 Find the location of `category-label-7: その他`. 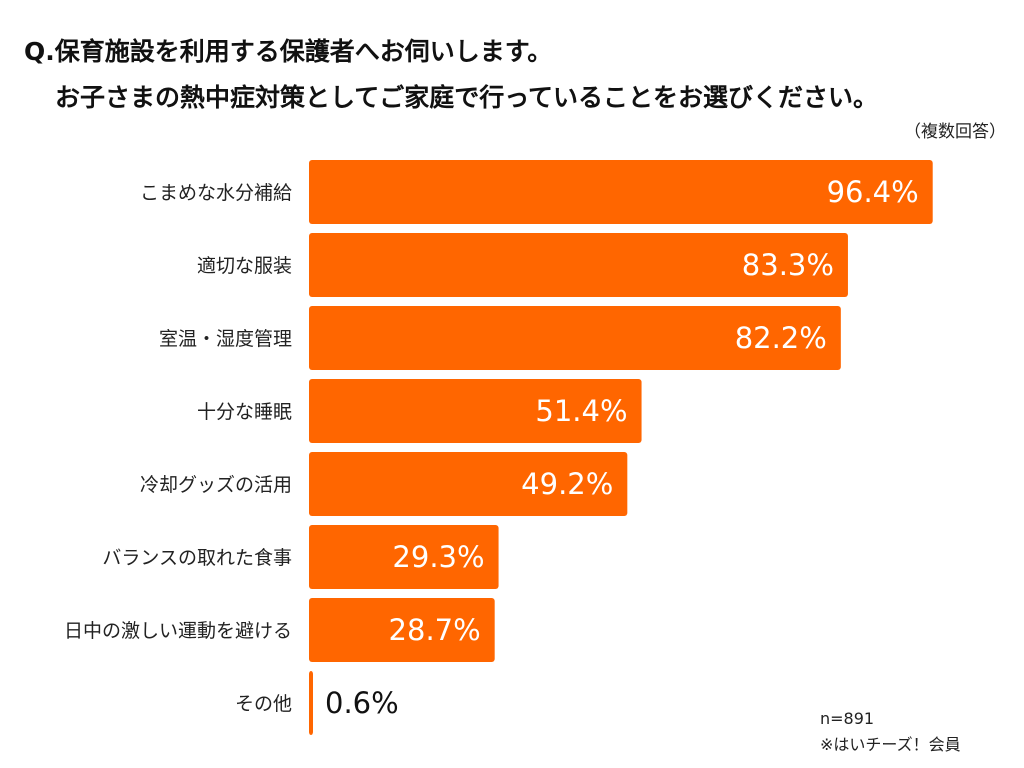

category-label-7: その他 is located at coordinates (263, 704).